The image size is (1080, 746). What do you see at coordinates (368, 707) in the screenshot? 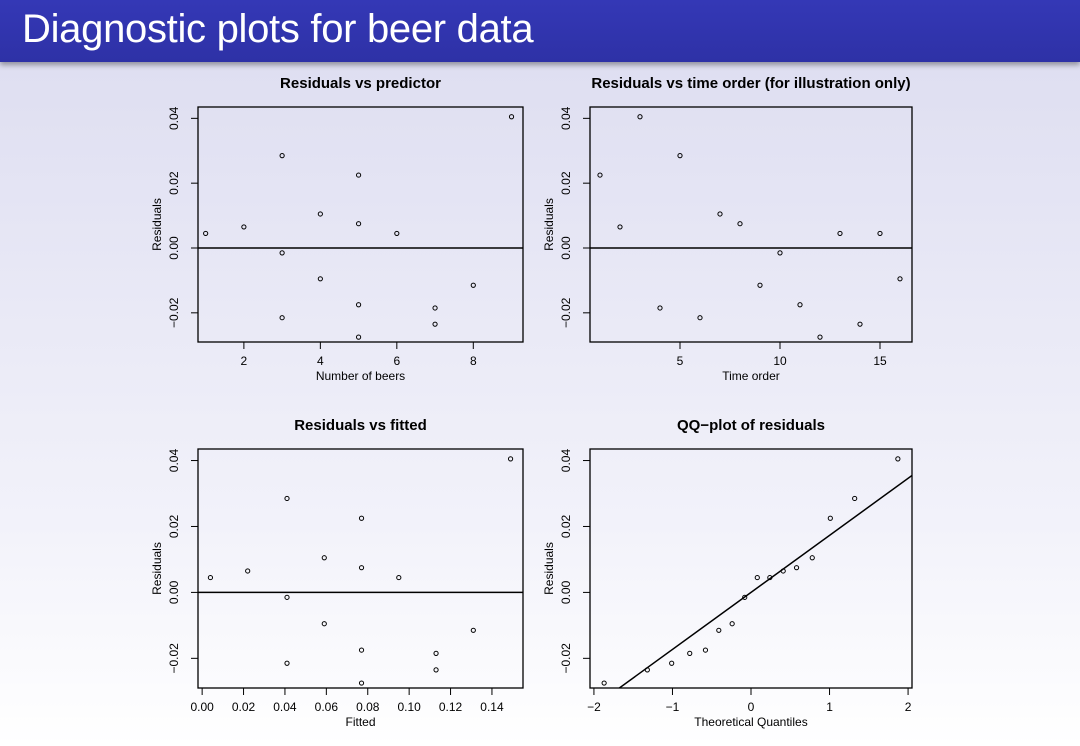
I see `x-tick-label: 0.08` at bounding box center [368, 707].